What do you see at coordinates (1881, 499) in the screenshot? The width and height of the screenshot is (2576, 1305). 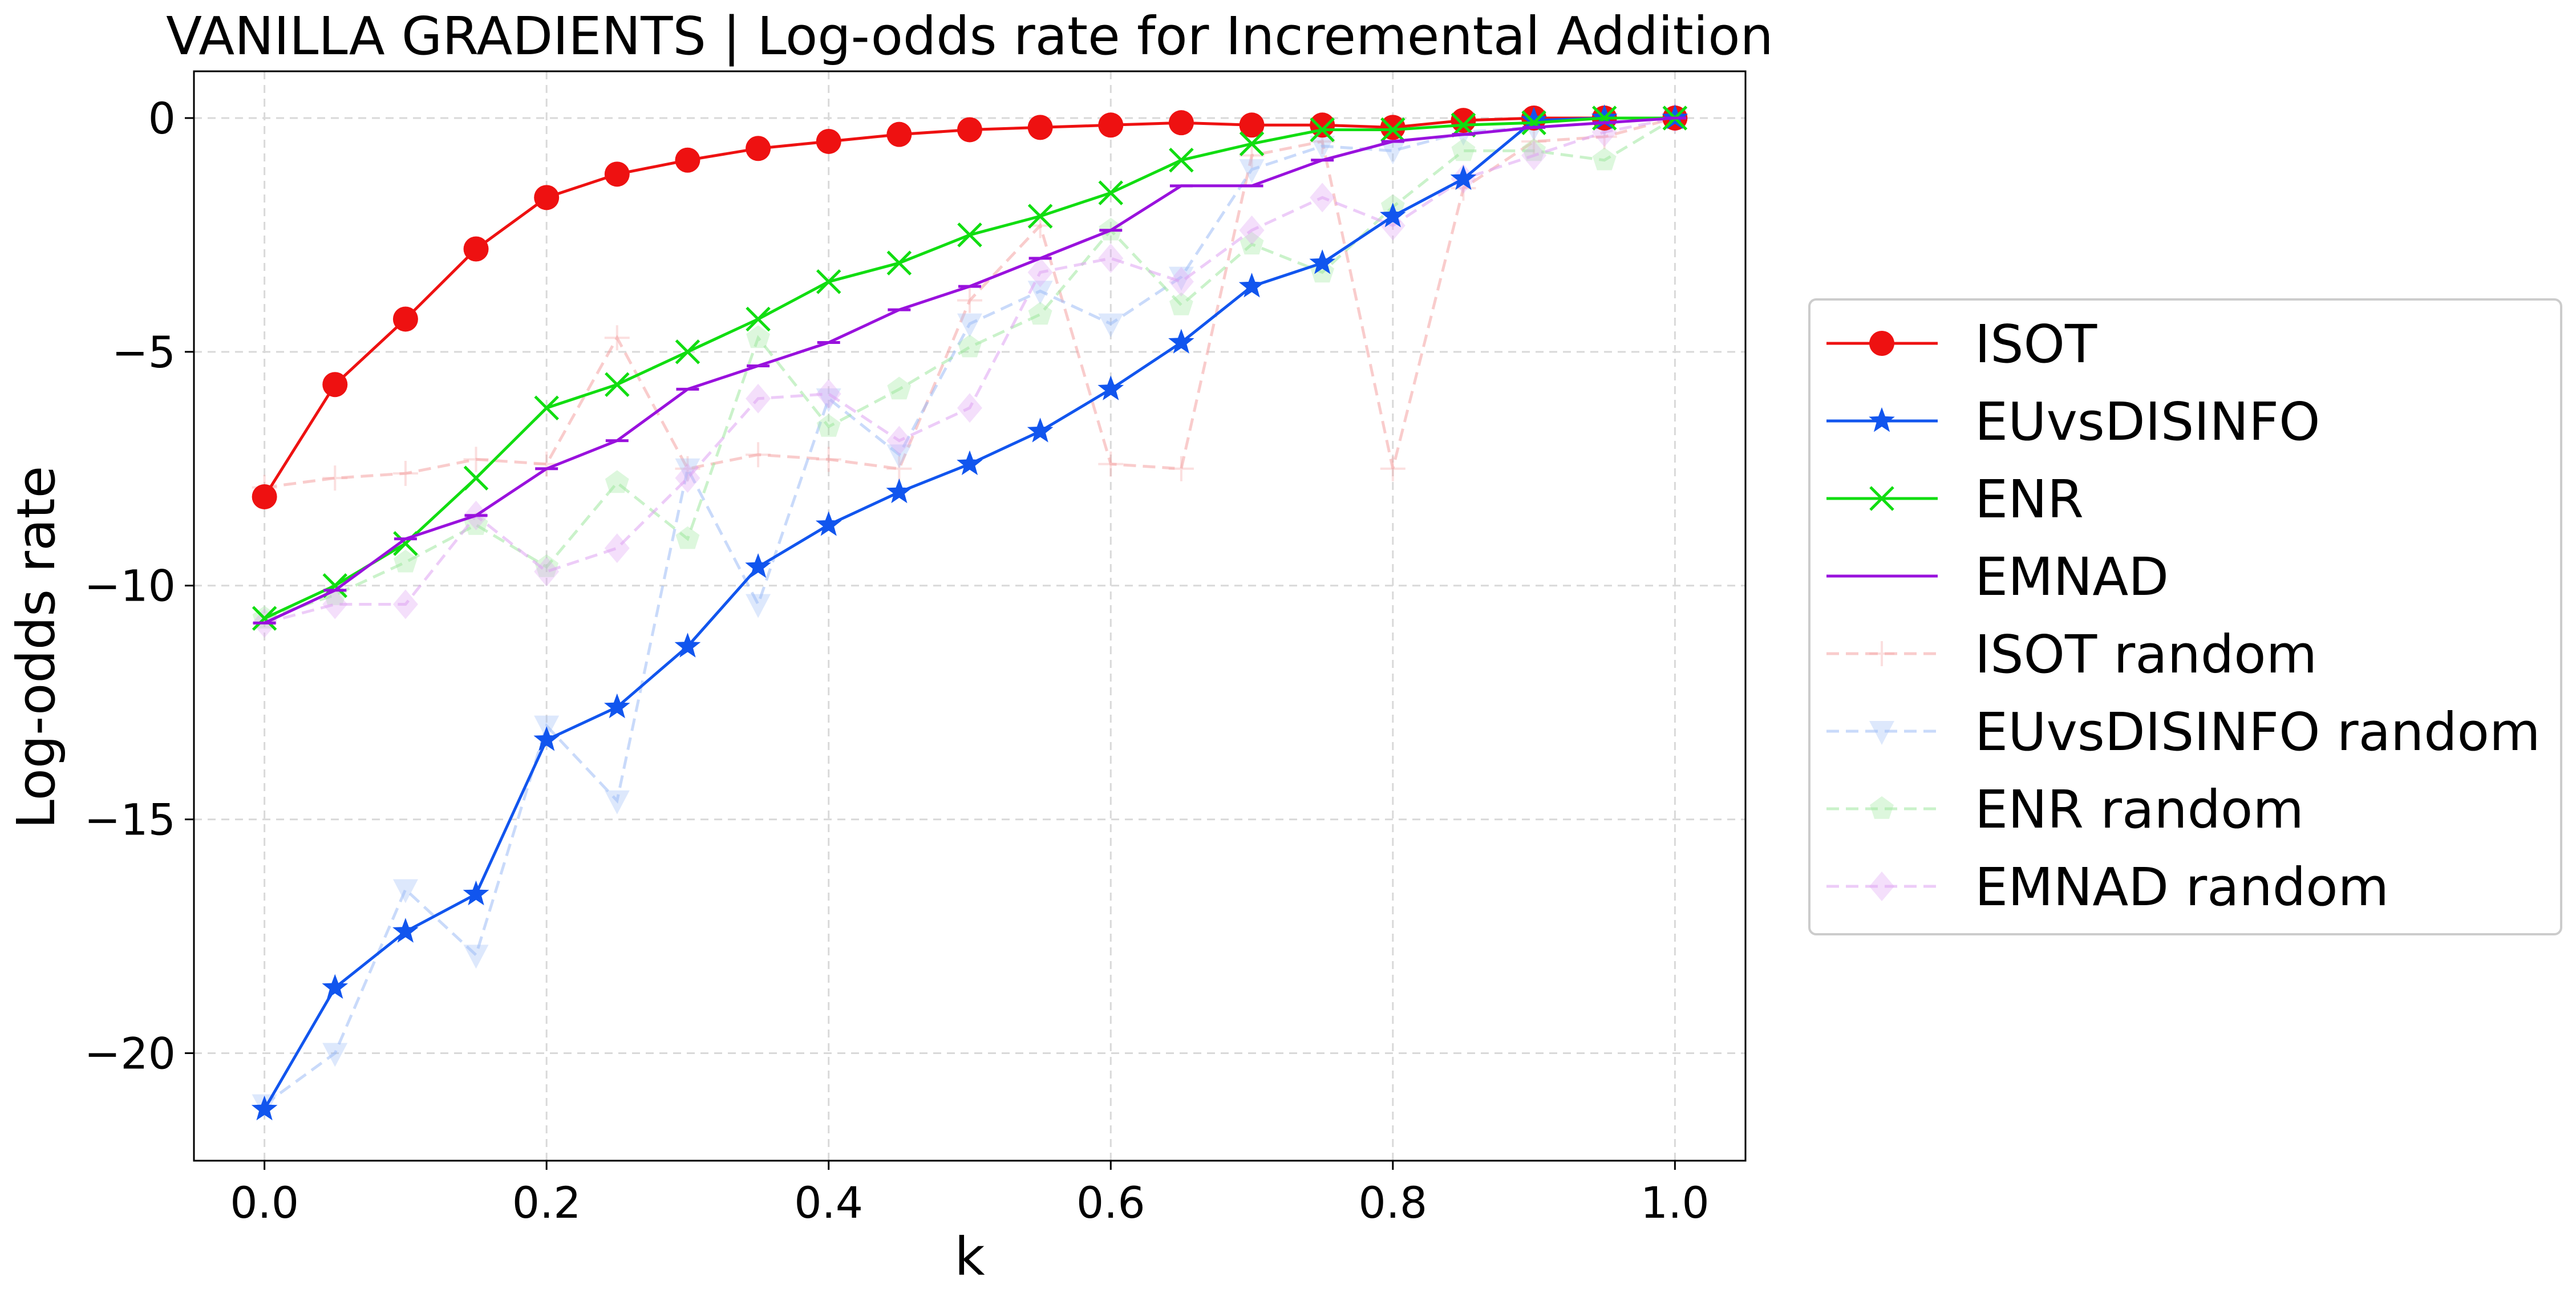 I see `legend-enr-marker` at bounding box center [1881, 499].